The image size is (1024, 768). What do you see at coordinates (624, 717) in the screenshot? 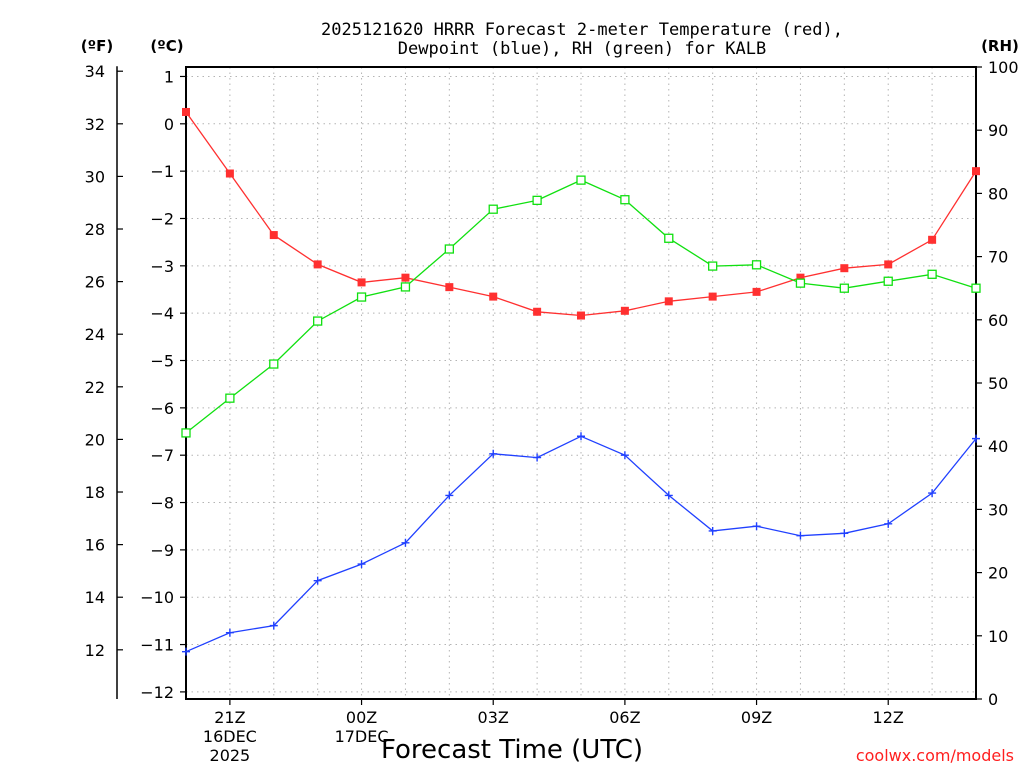
I see `x-tick-label: 06Z` at bounding box center [624, 717].